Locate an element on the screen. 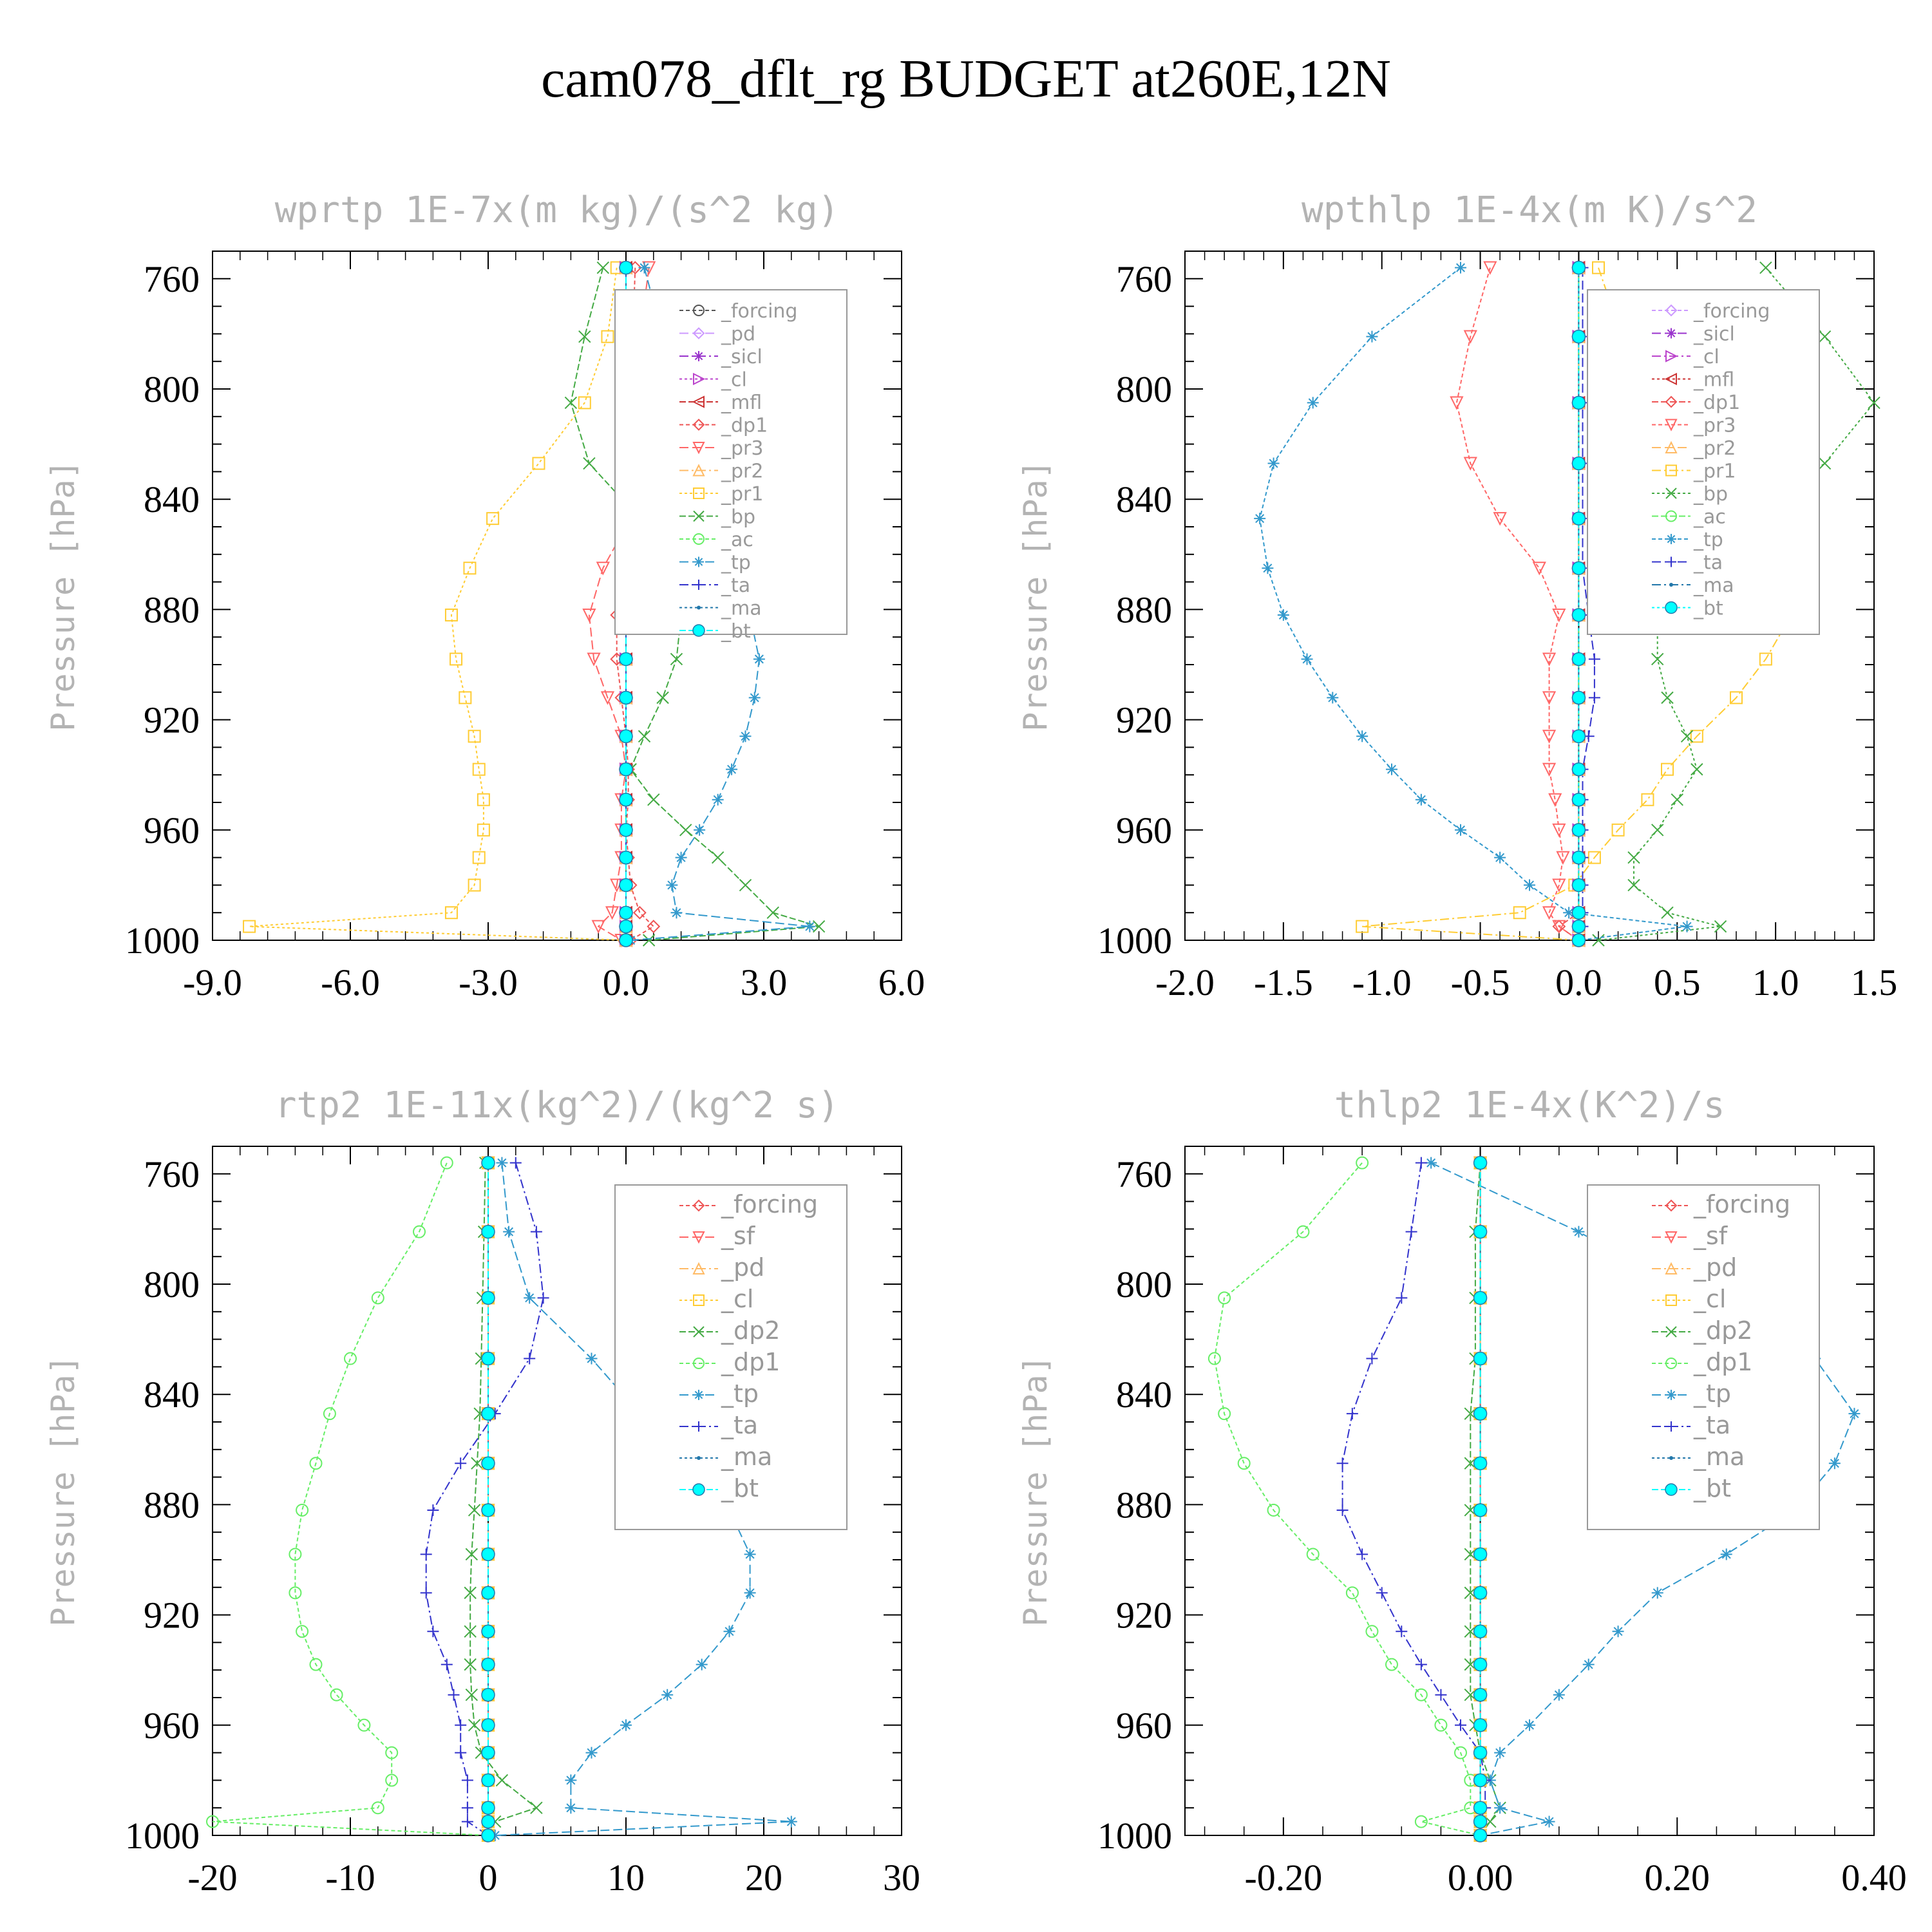 The image size is (1932, 1932). legend-label: _ac is located at coordinates (737, 540).